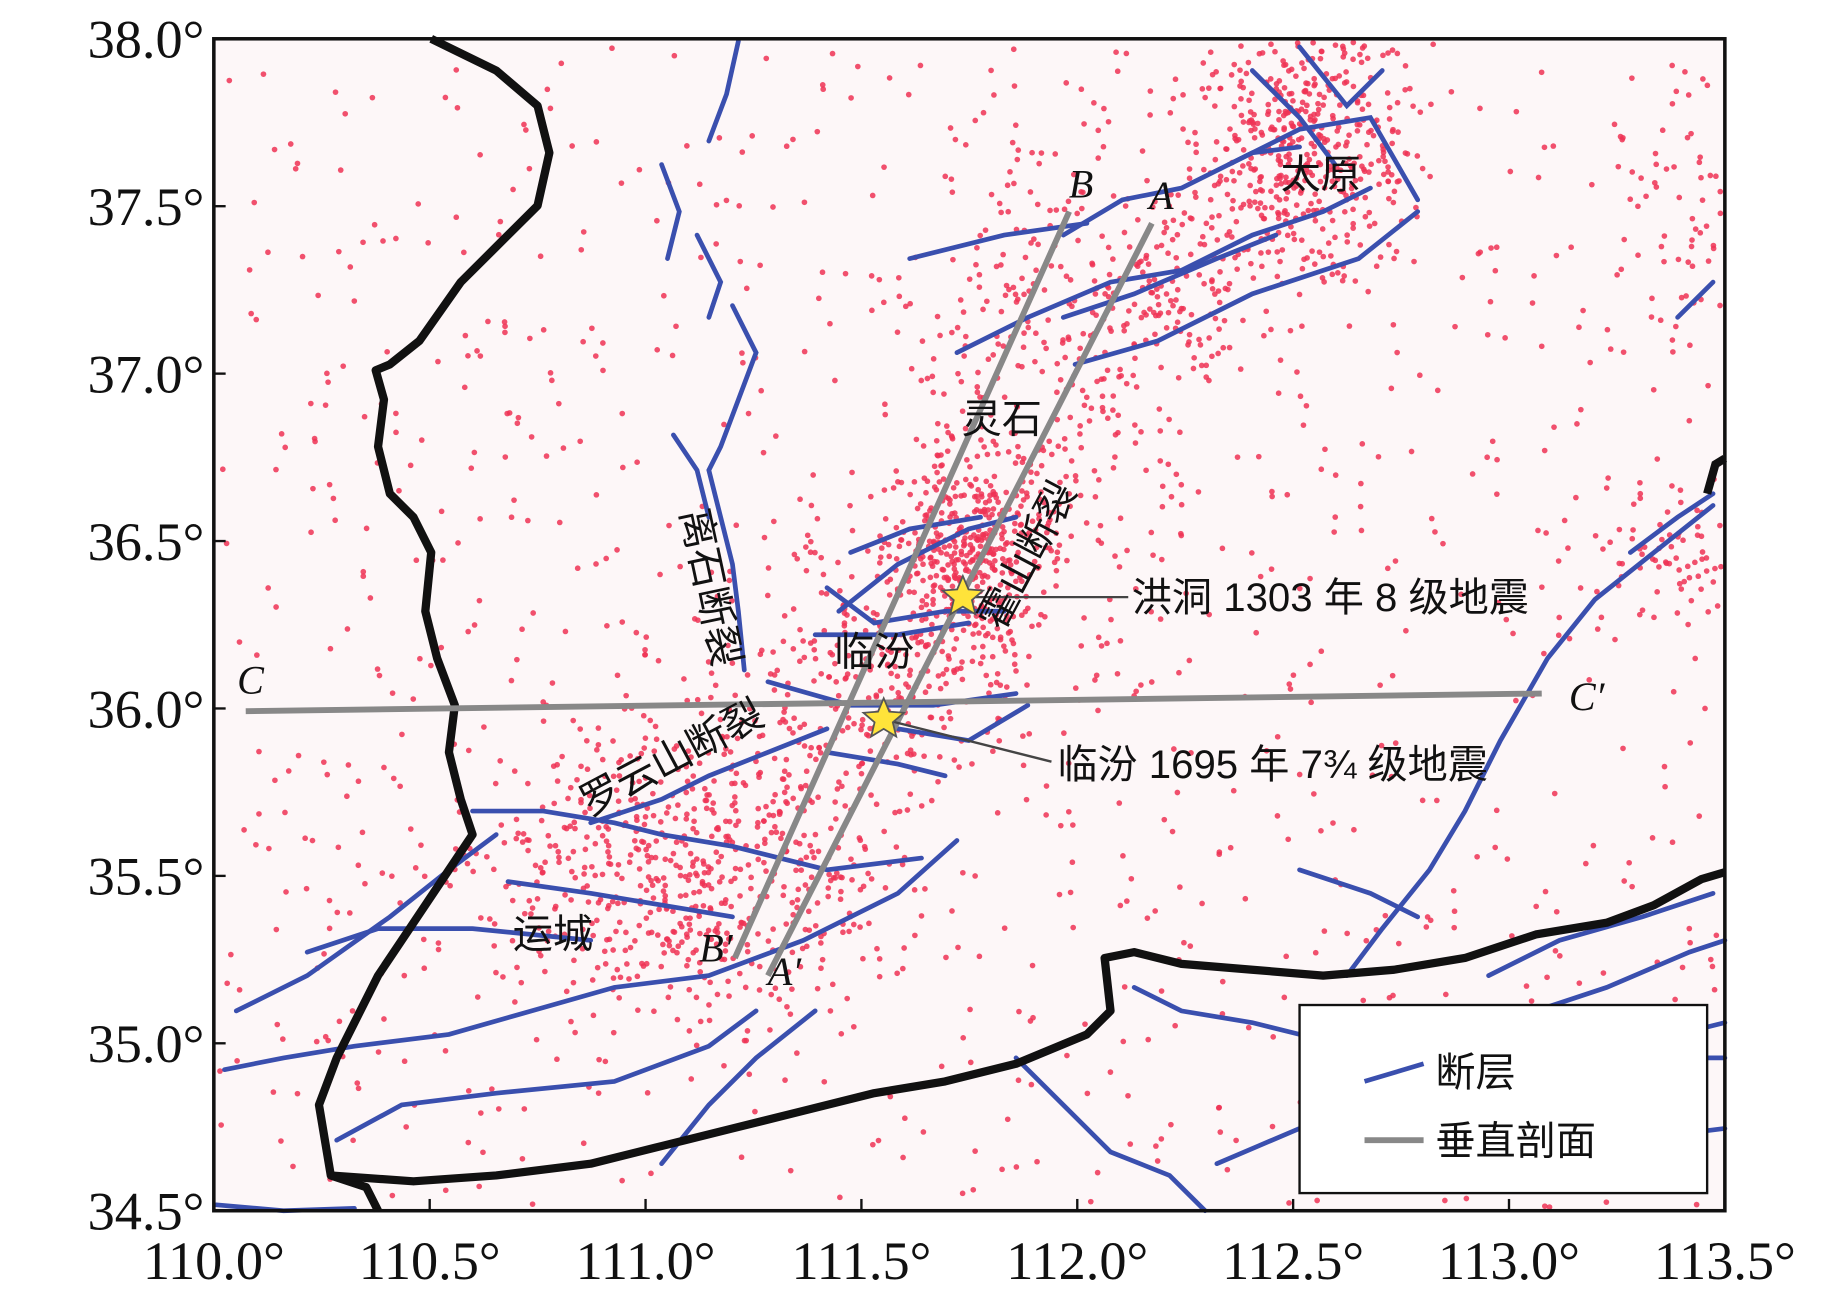 This screenshot has width=1843, height=1293. Describe the element at coordinates (1081, 184) in the screenshot. I see `profile-label: B` at that location.